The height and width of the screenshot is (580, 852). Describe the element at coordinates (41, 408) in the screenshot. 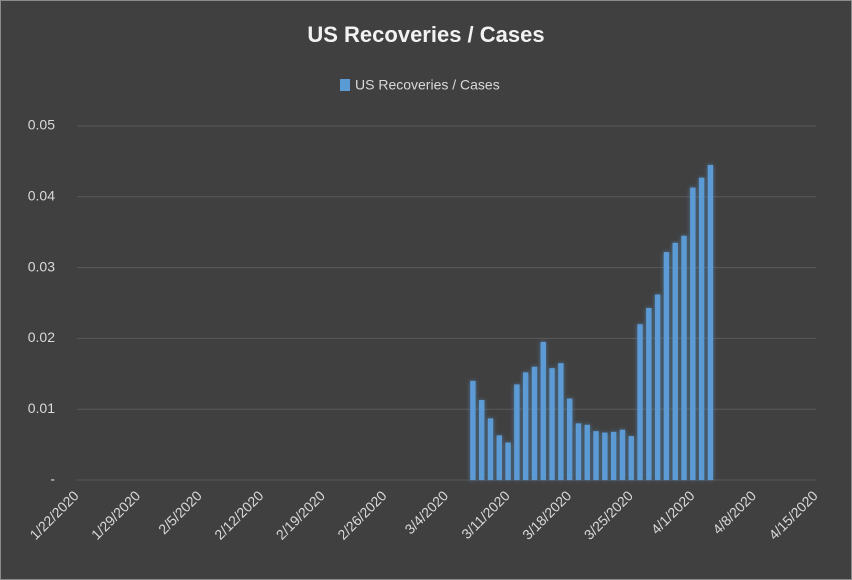

I see `y-tick-label: 0.01` at that location.